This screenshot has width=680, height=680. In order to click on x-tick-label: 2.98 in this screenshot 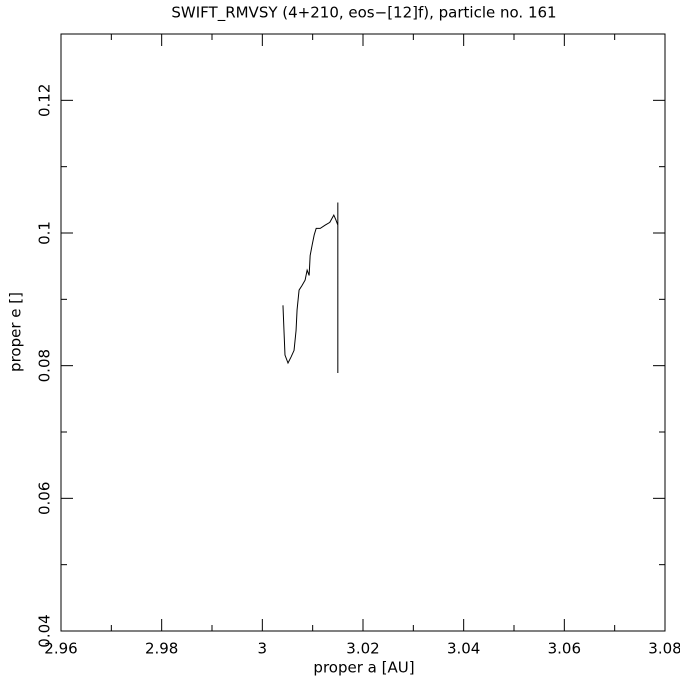, I will do `click(161, 649)`.